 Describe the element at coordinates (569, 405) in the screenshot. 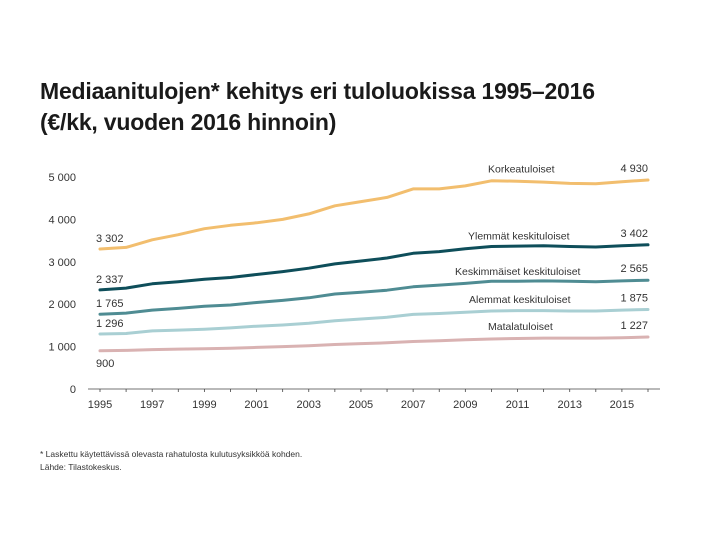

I see `x-tick-label: 2013` at that location.